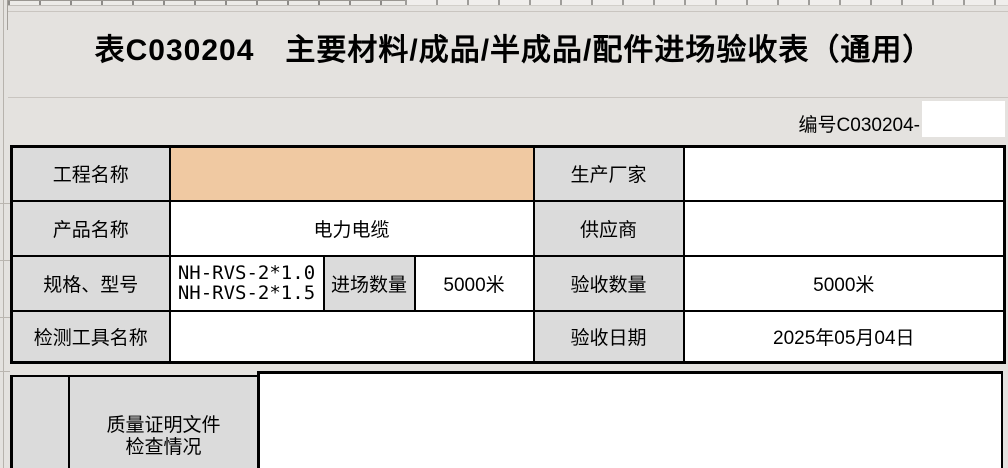 The width and height of the screenshot is (1008, 468). Describe the element at coordinates (246, 273) in the screenshot. I see `spec-line1: NH-RVS-2*1.0` at that location.